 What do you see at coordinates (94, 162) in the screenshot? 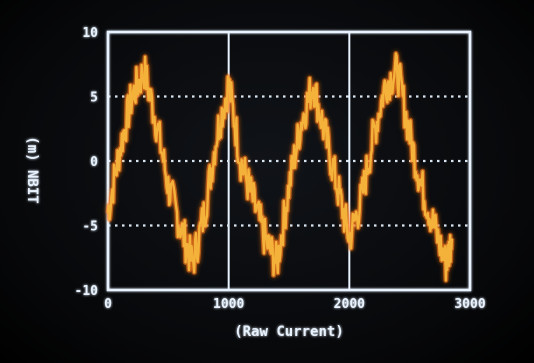
I see `y-tick-label: 0` at bounding box center [94, 162].